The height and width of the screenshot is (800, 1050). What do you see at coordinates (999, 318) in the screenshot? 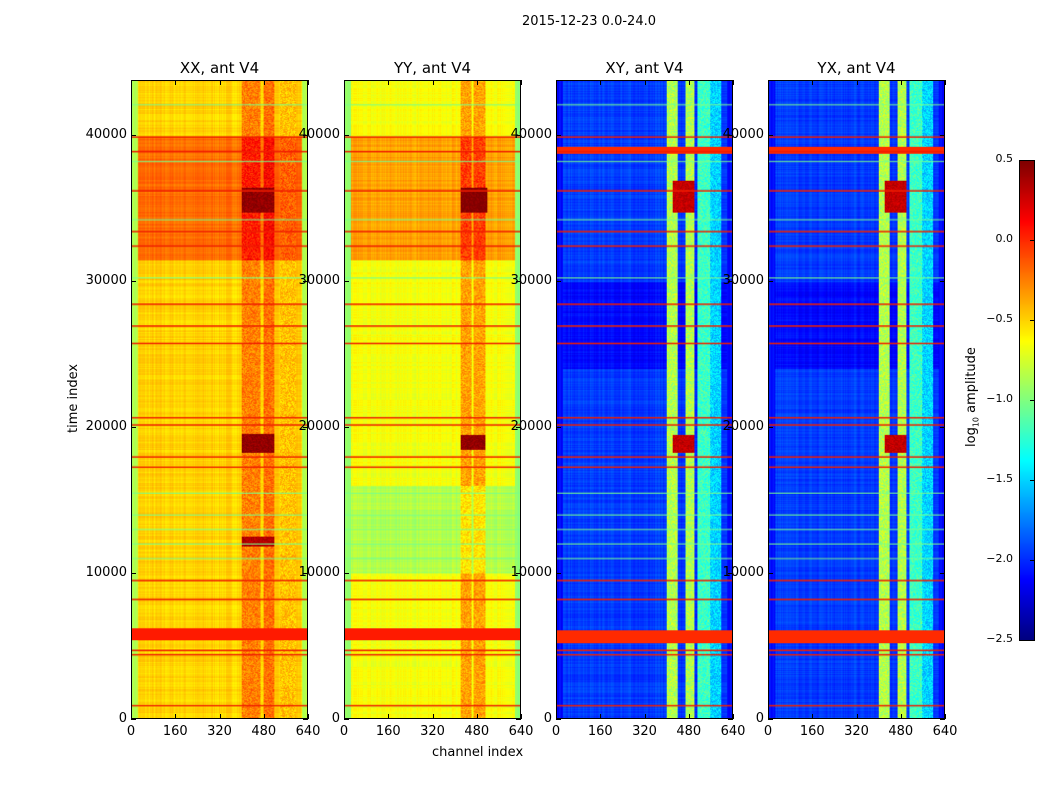
I see `colorbar-tick-label: −0.5` at bounding box center [999, 318].